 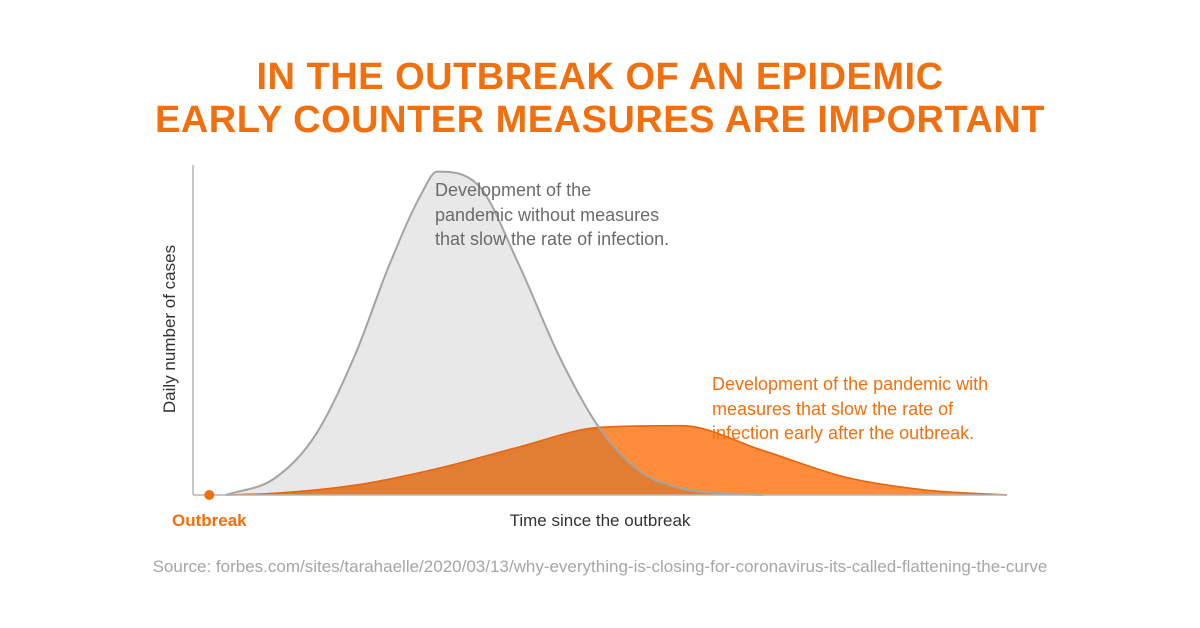 What do you see at coordinates (833, 408) in the screenshot?
I see `annotation-with-measures-line: measures that slow the rate of` at bounding box center [833, 408].